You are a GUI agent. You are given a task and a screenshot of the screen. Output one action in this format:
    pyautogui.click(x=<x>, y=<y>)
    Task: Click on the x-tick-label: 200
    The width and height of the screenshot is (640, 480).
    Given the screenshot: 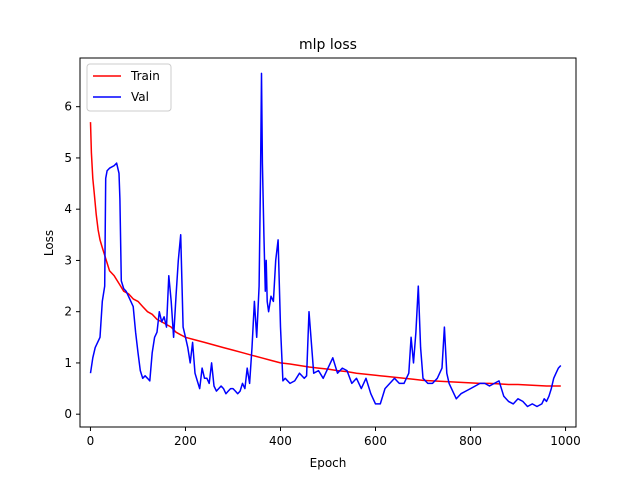 What is the action you would take?
    pyautogui.click(x=185, y=441)
    